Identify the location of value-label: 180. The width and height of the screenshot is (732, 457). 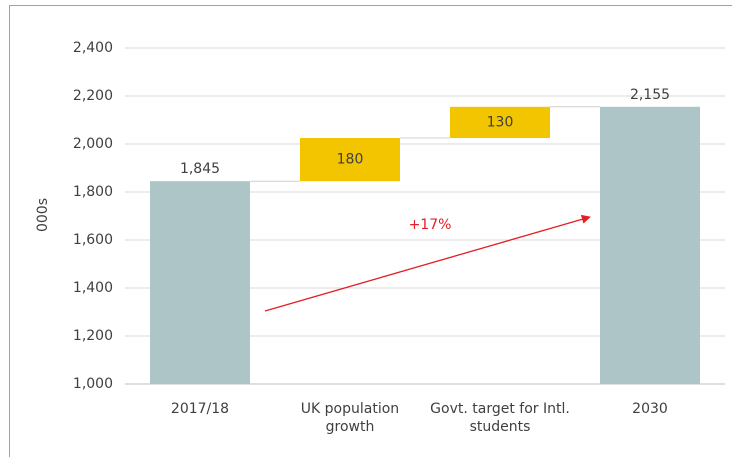
(350, 160).